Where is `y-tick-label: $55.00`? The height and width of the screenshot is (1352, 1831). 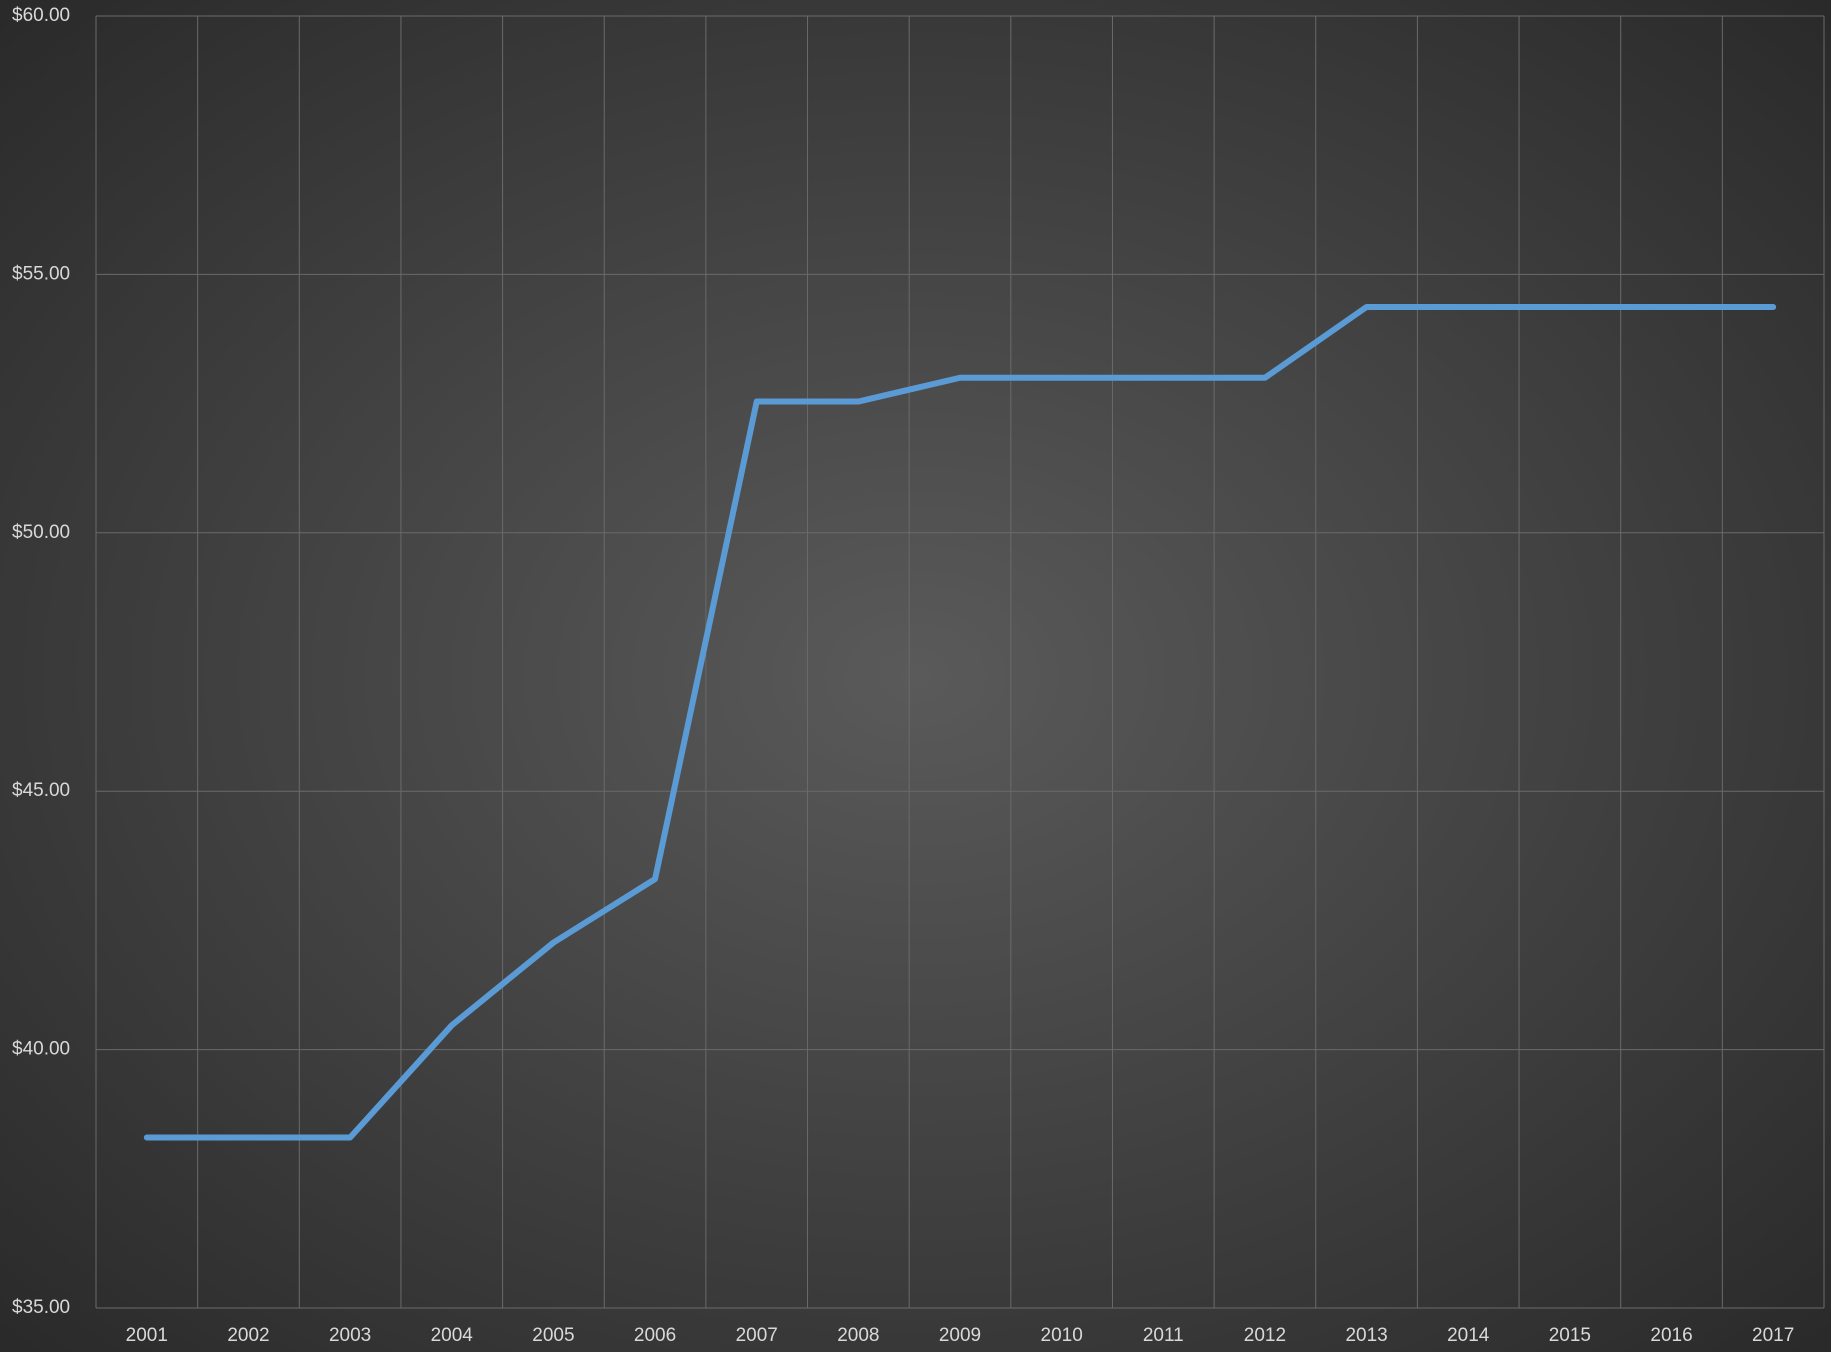 y-tick-label: $55.00 is located at coordinates (41, 273).